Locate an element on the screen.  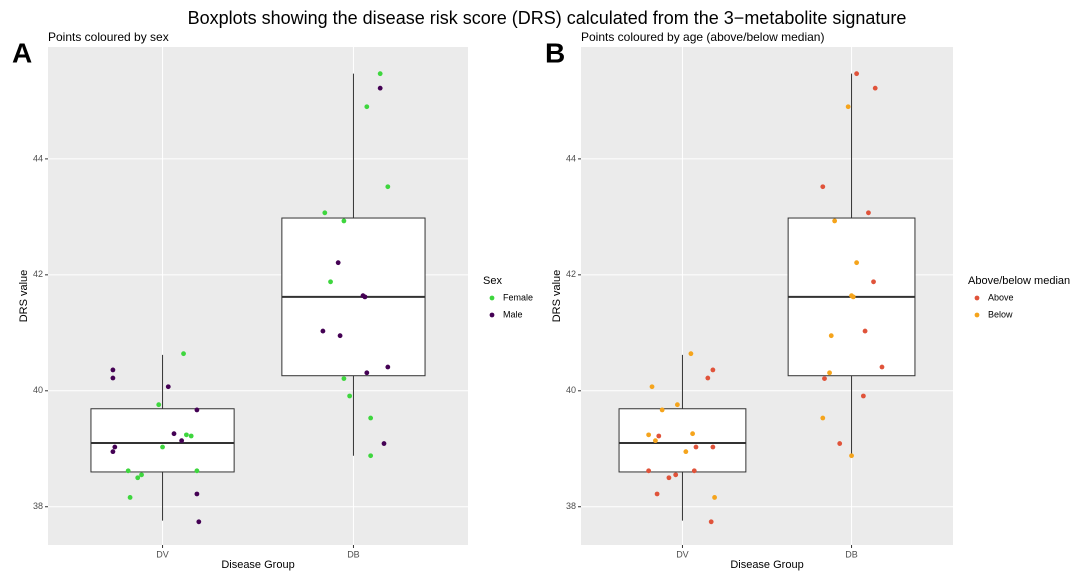
y-tick-label: 42 is located at coordinates (38, 274).